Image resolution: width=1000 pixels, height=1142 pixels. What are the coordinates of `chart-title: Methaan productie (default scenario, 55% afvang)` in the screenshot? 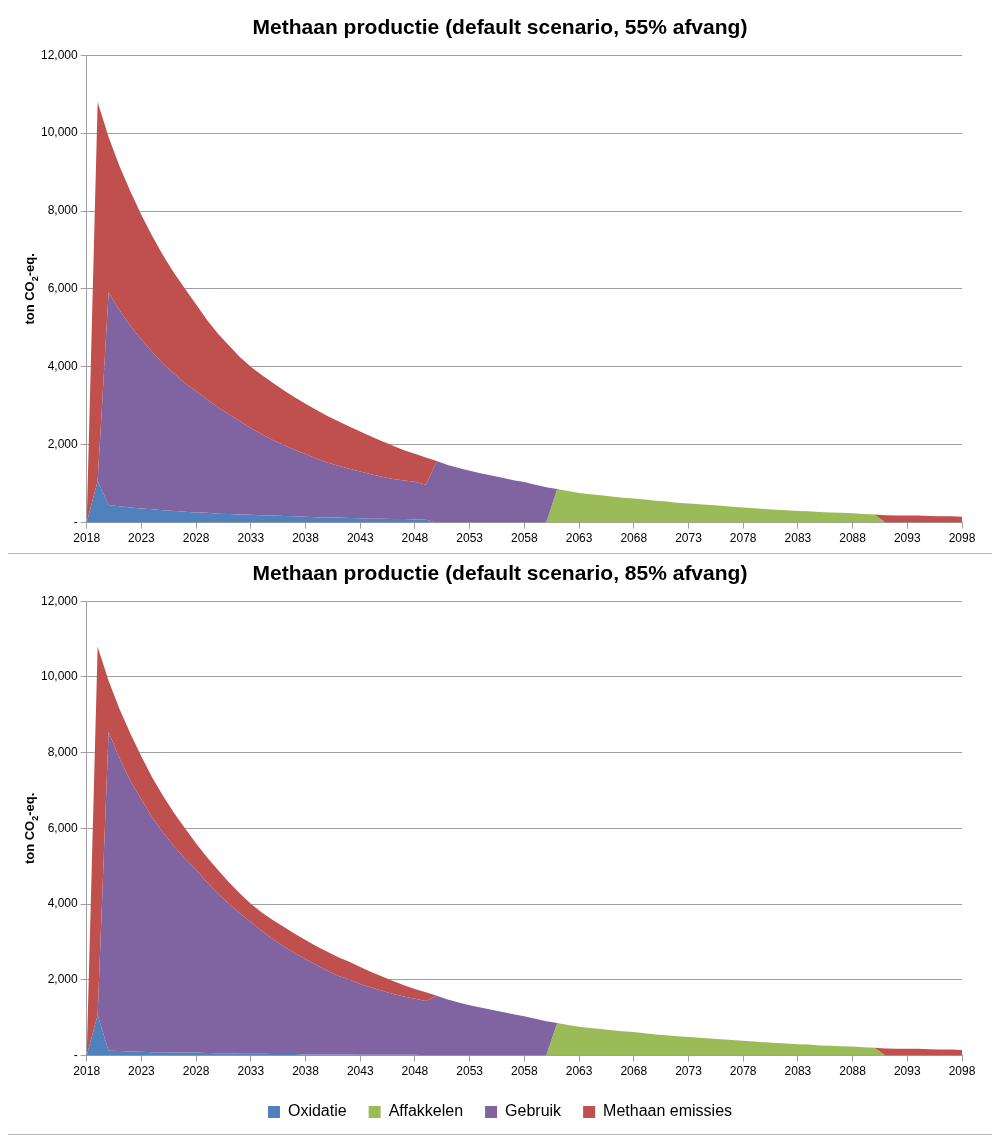 It's located at (500, 27).